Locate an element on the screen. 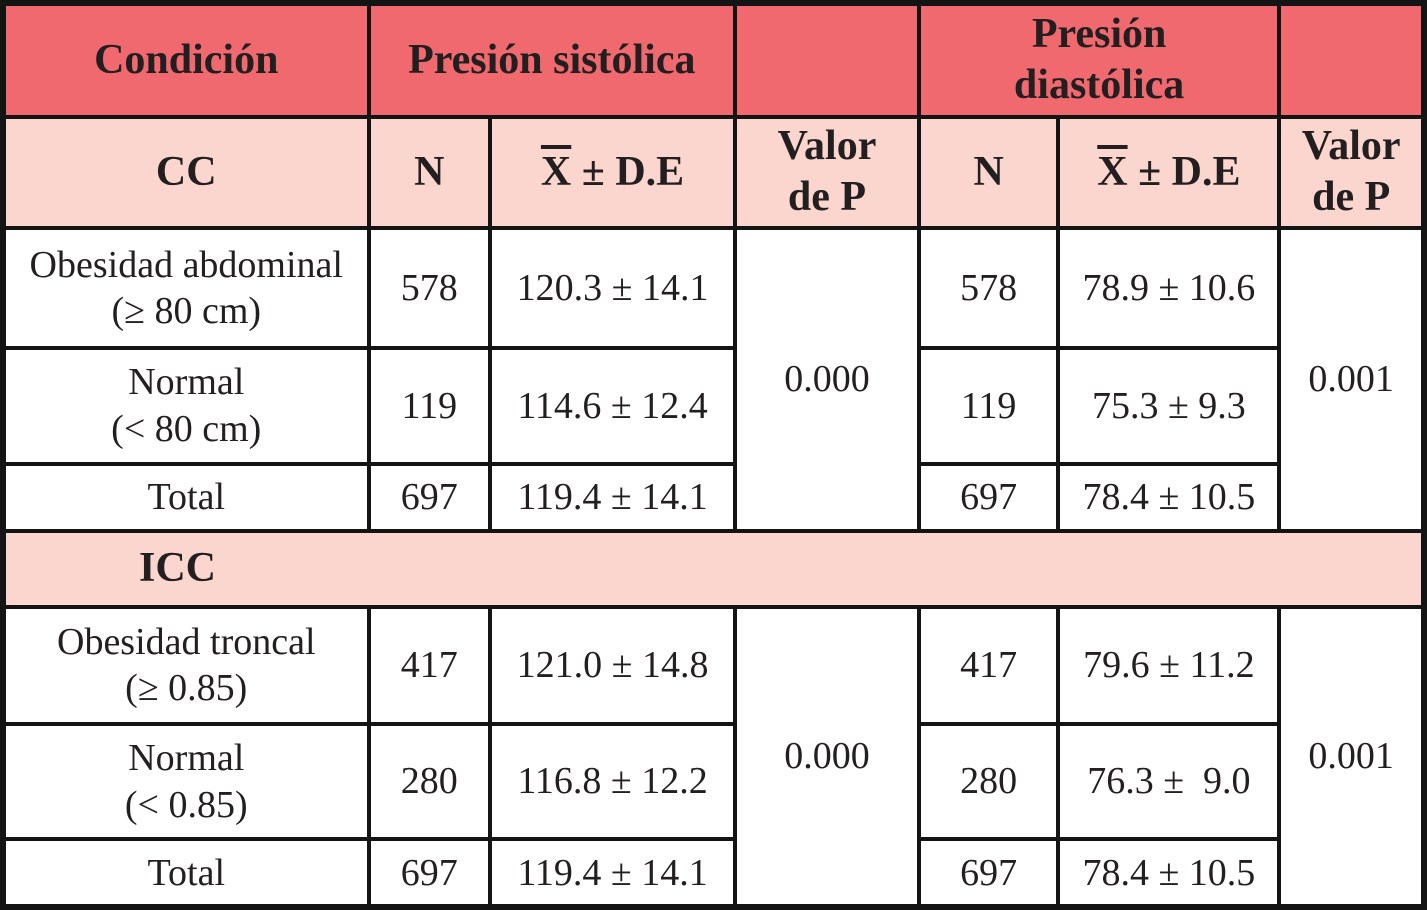 This screenshot has height=910, width=1427. subheader-diastolic-mean-sd: X ± D.E is located at coordinates (1169, 172).